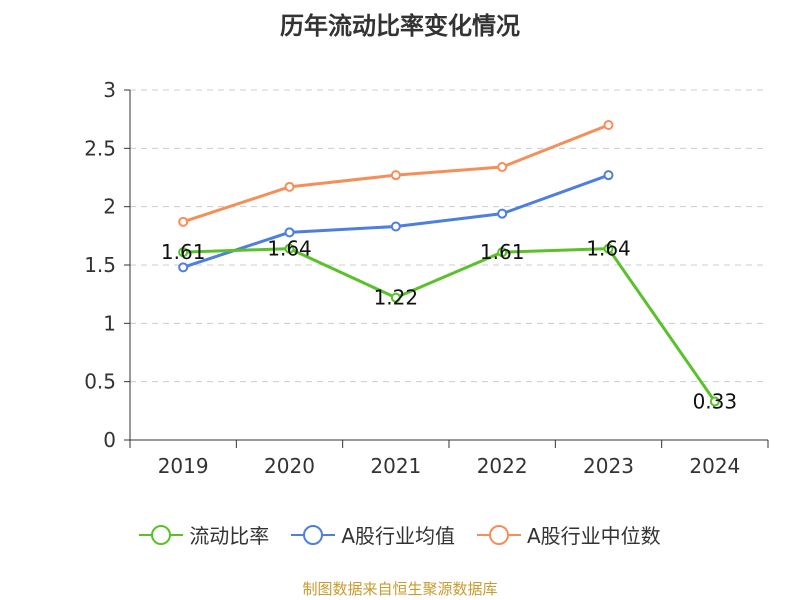  Describe the element at coordinates (608, 175) in the screenshot. I see `series-1-point-2023` at that location.